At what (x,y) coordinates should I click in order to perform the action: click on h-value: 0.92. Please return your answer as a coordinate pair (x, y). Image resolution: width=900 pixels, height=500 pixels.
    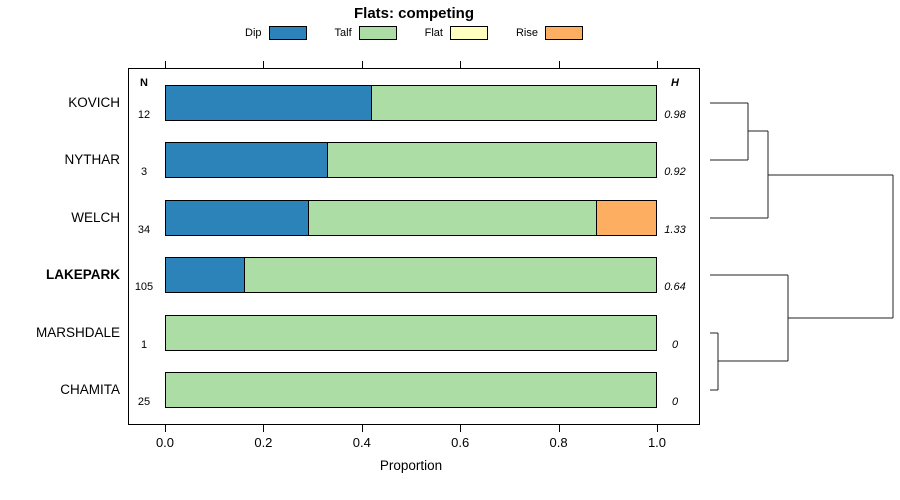
    Looking at the image, I should click on (675, 172).